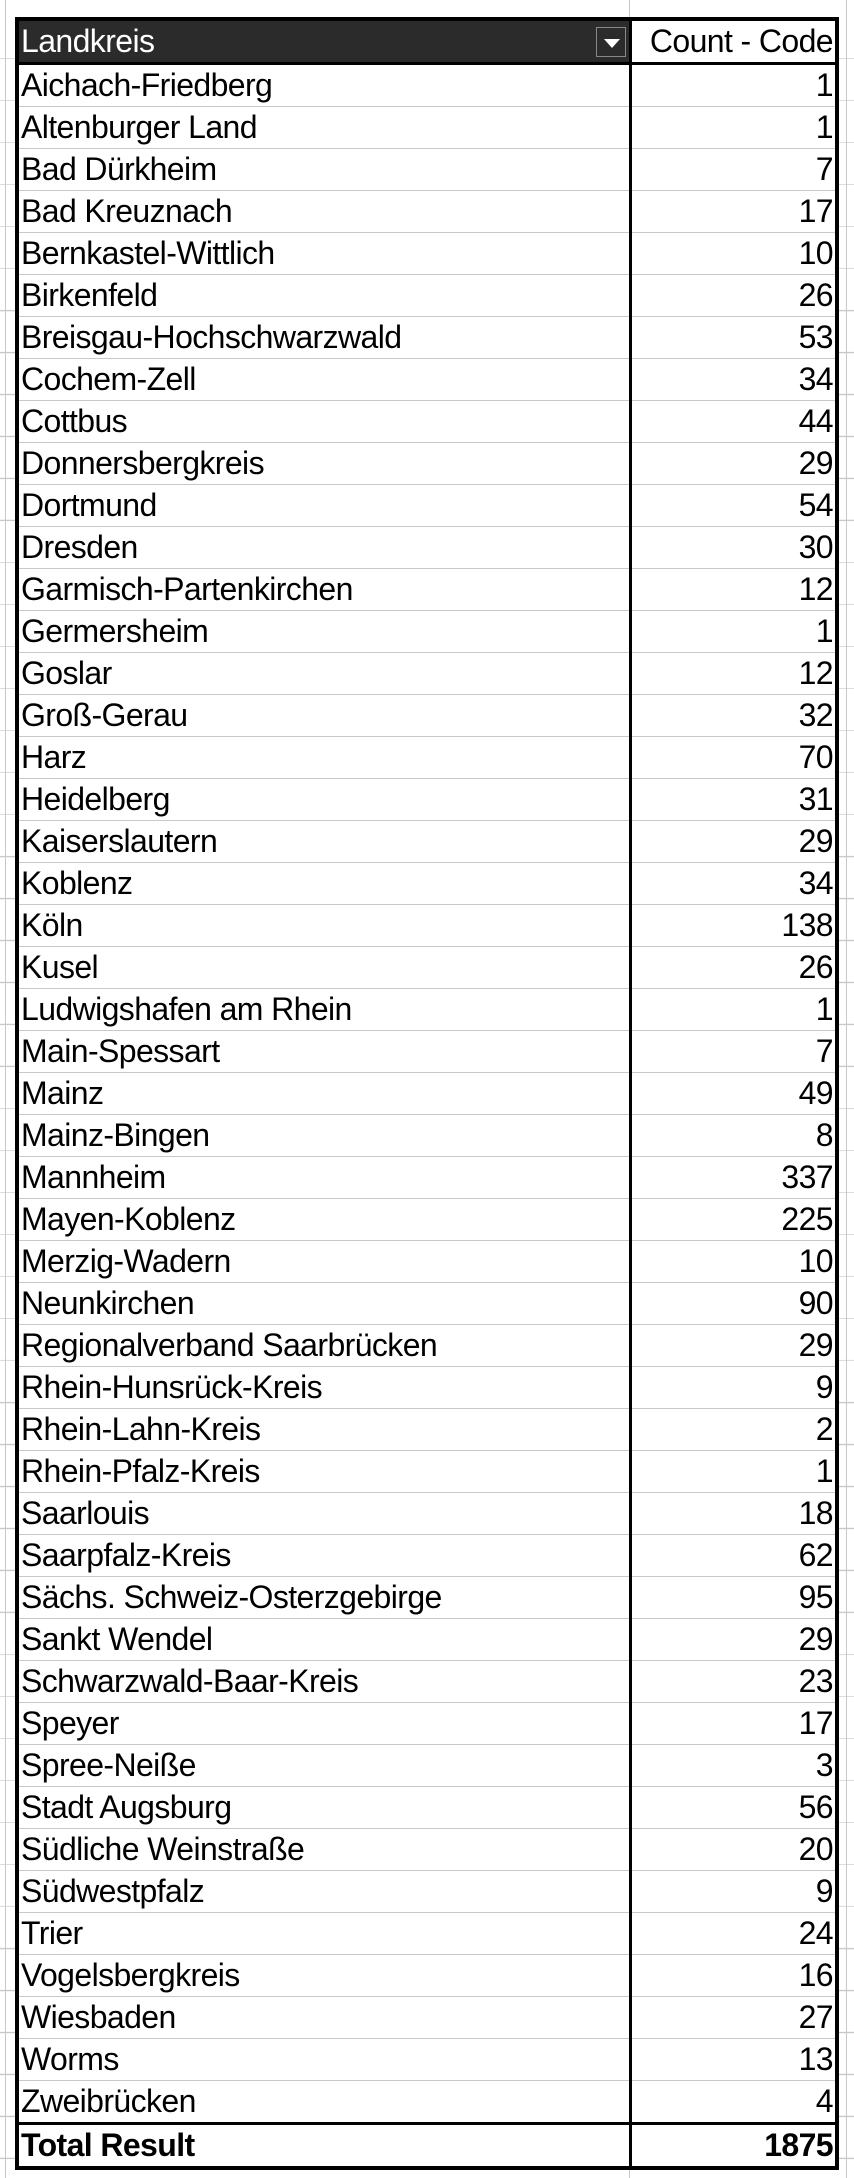  I want to click on landkreis-cell: Regionalverband Saarbrücken, so click(324, 1345).